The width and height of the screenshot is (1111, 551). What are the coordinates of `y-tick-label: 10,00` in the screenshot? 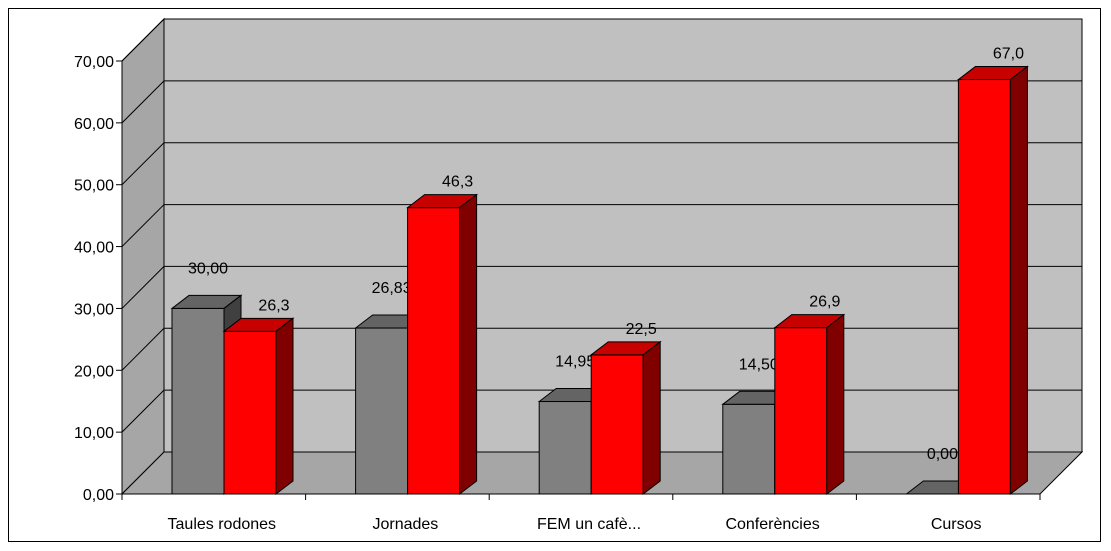 It's located at (94, 433).